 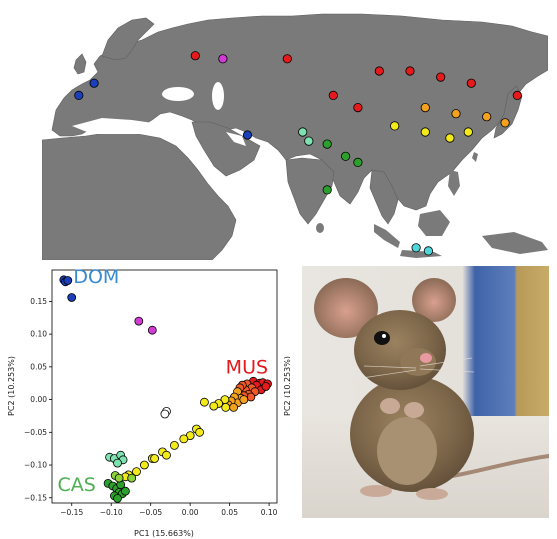 I want to click on y-tick-label: 0.05, so click(x=38, y=366).